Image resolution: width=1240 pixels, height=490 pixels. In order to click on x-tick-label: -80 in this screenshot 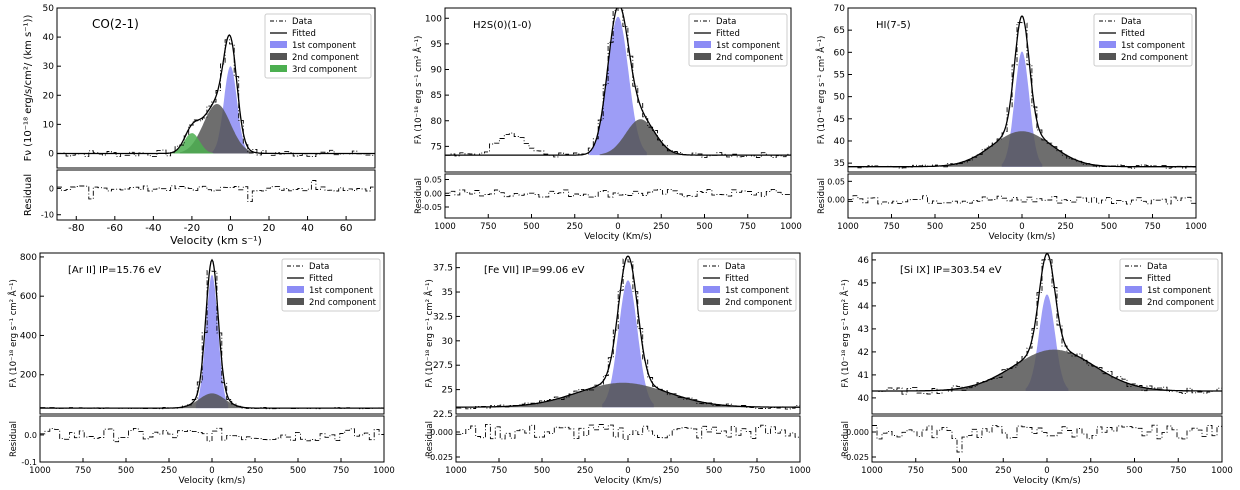, I will do `click(76, 228)`.